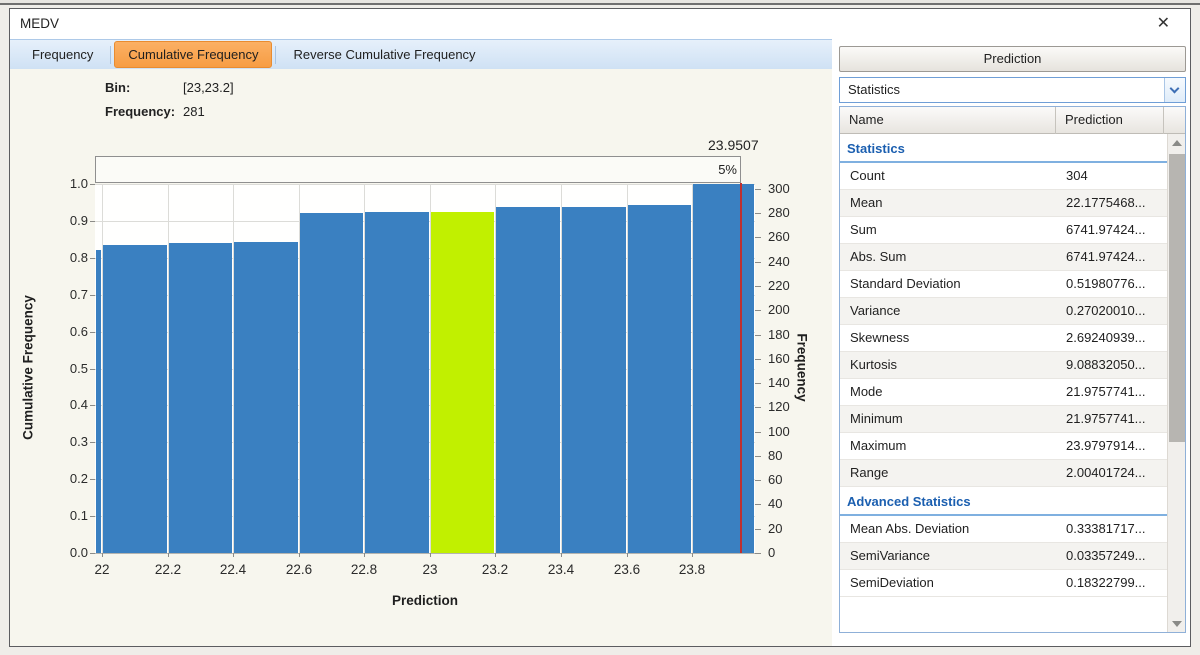  What do you see at coordinates (867, 175) in the screenshot?
I see `stat-name-cell: Count` at bounding box center [867, 175].